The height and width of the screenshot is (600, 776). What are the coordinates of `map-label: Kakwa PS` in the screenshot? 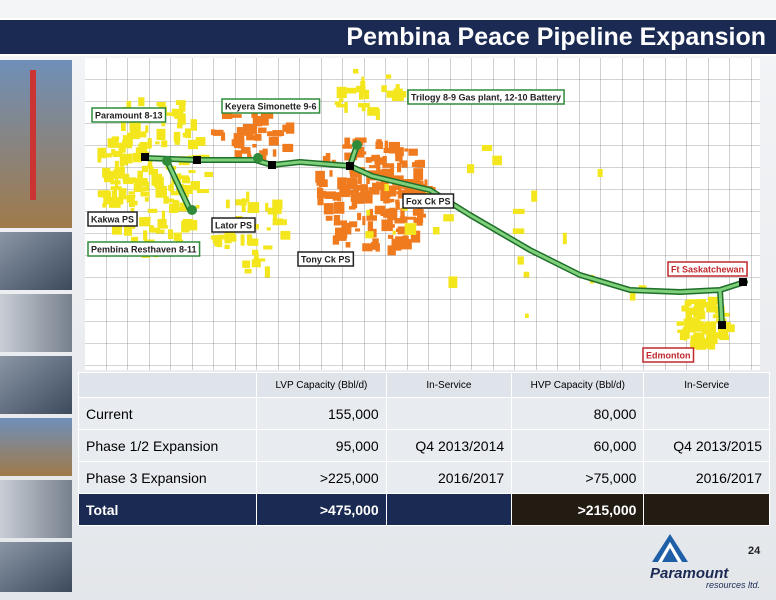 It's located at (112, 219).